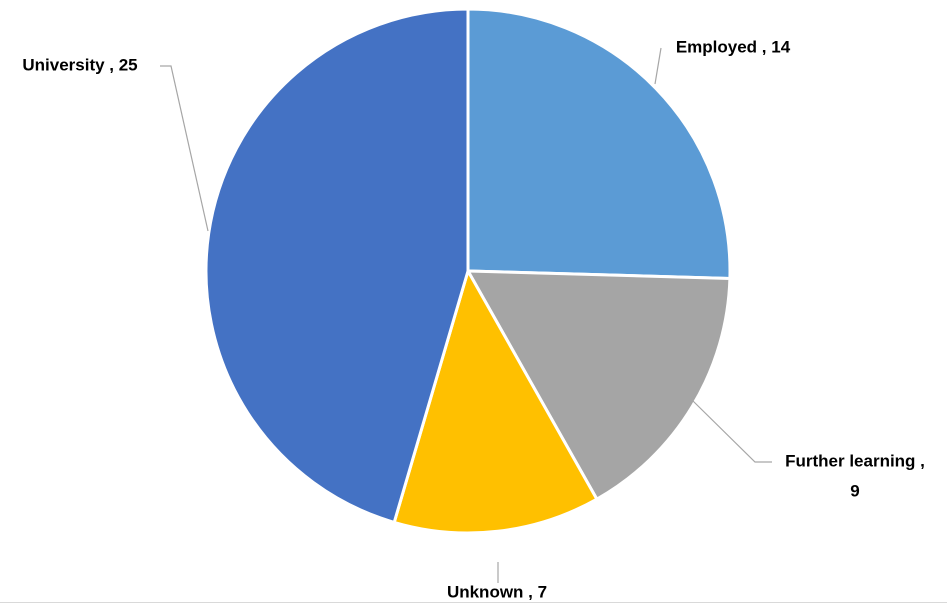  I want to click on data-label-unknown: Unknown , 7, so click(497, 591).